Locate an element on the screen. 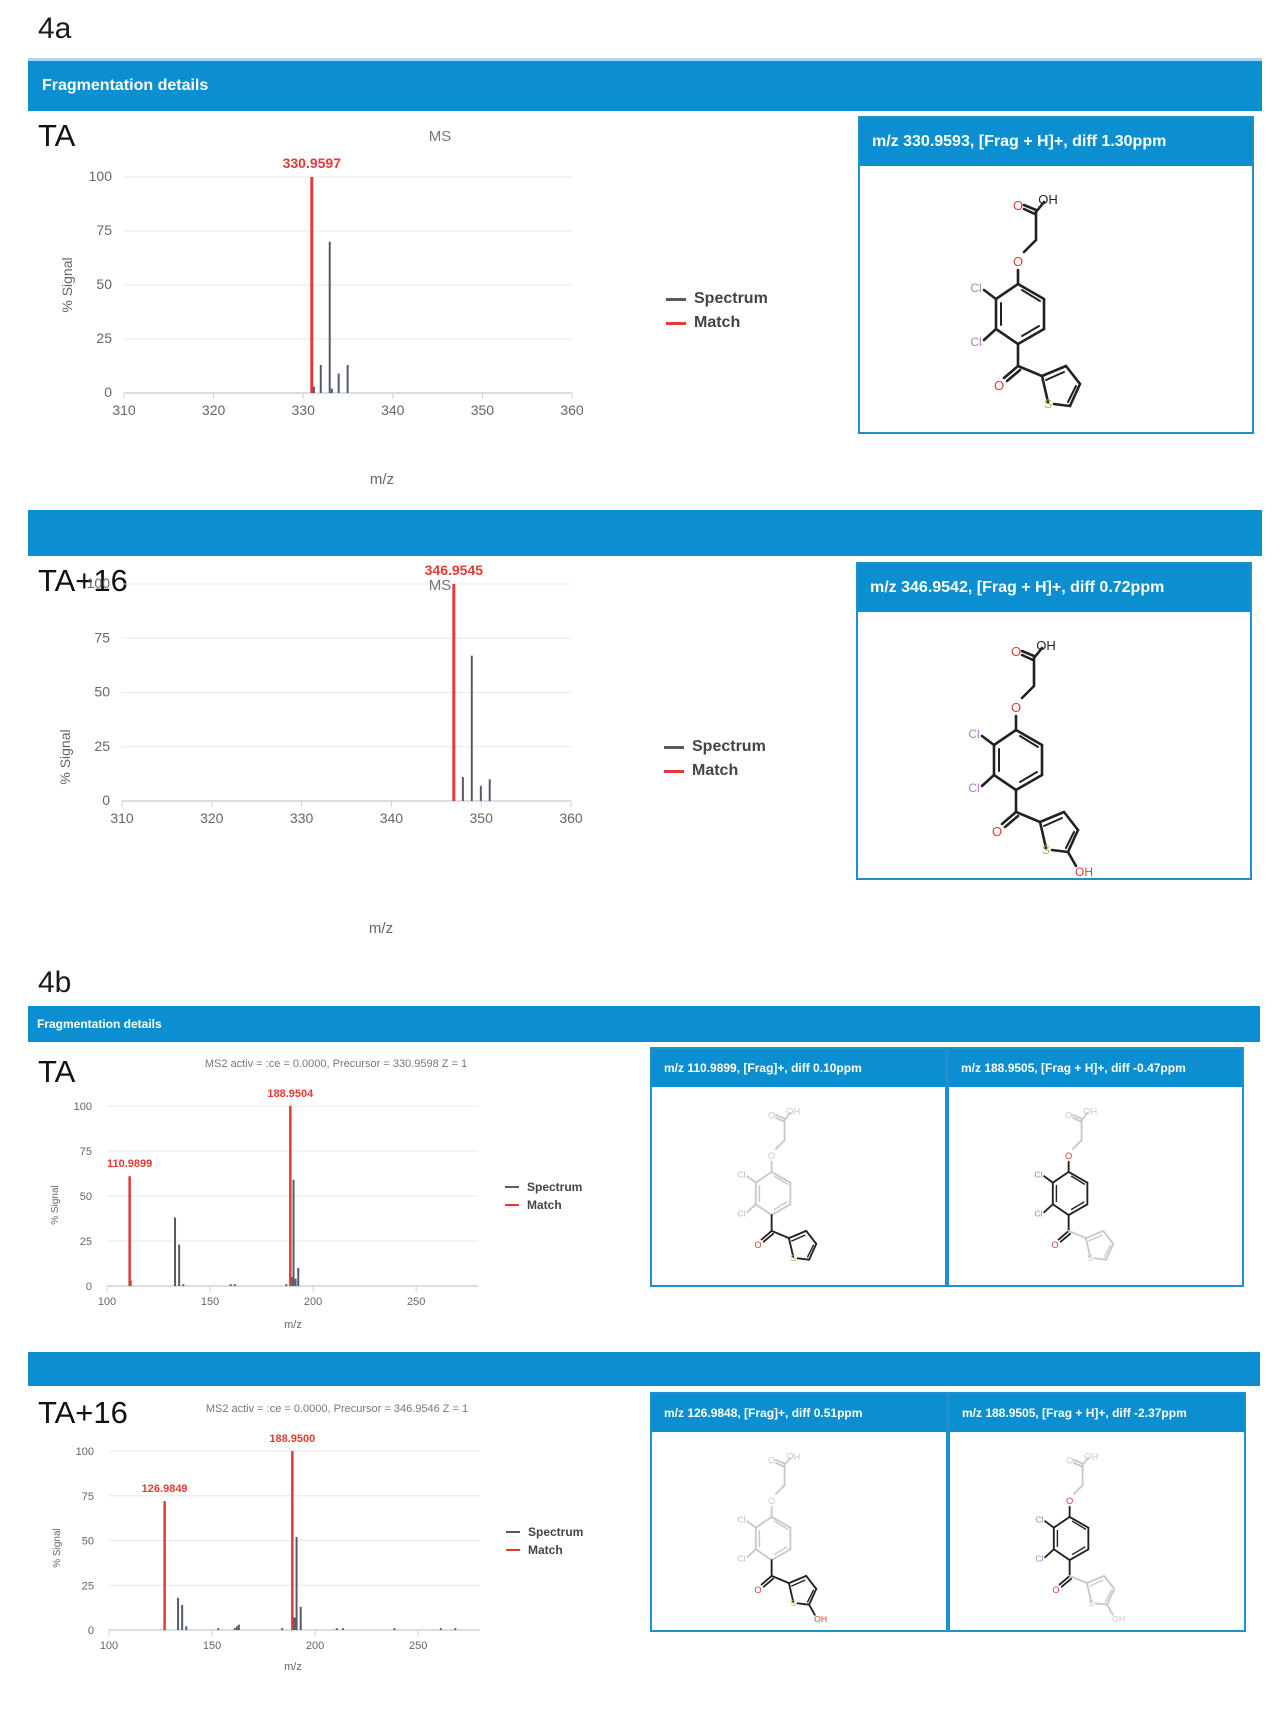 The image size is (1280, 1712). match-swatch-icon is located at coordinates (512, 1205).